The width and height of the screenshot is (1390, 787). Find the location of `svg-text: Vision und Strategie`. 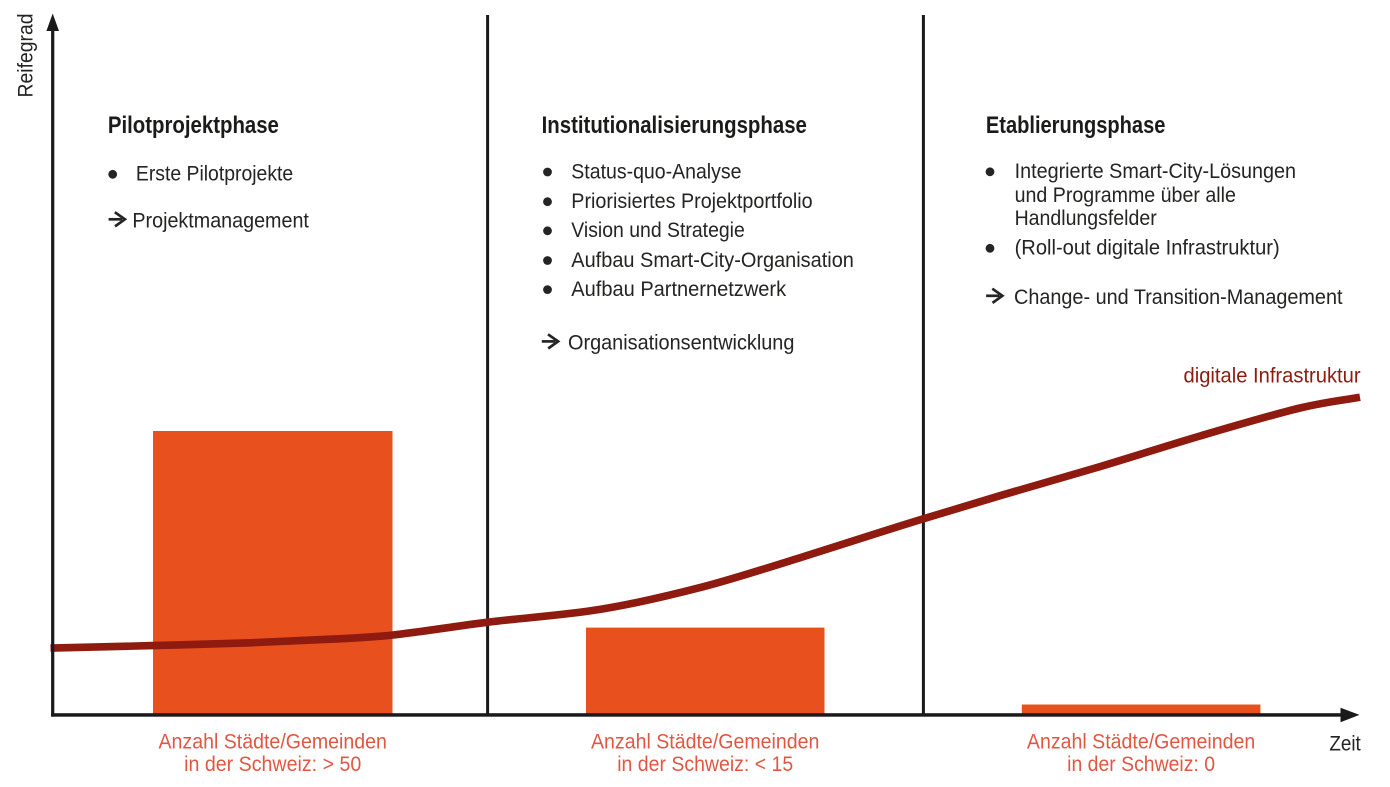

svg-text: Vision und Strategie is located at coordinates (658, 230).